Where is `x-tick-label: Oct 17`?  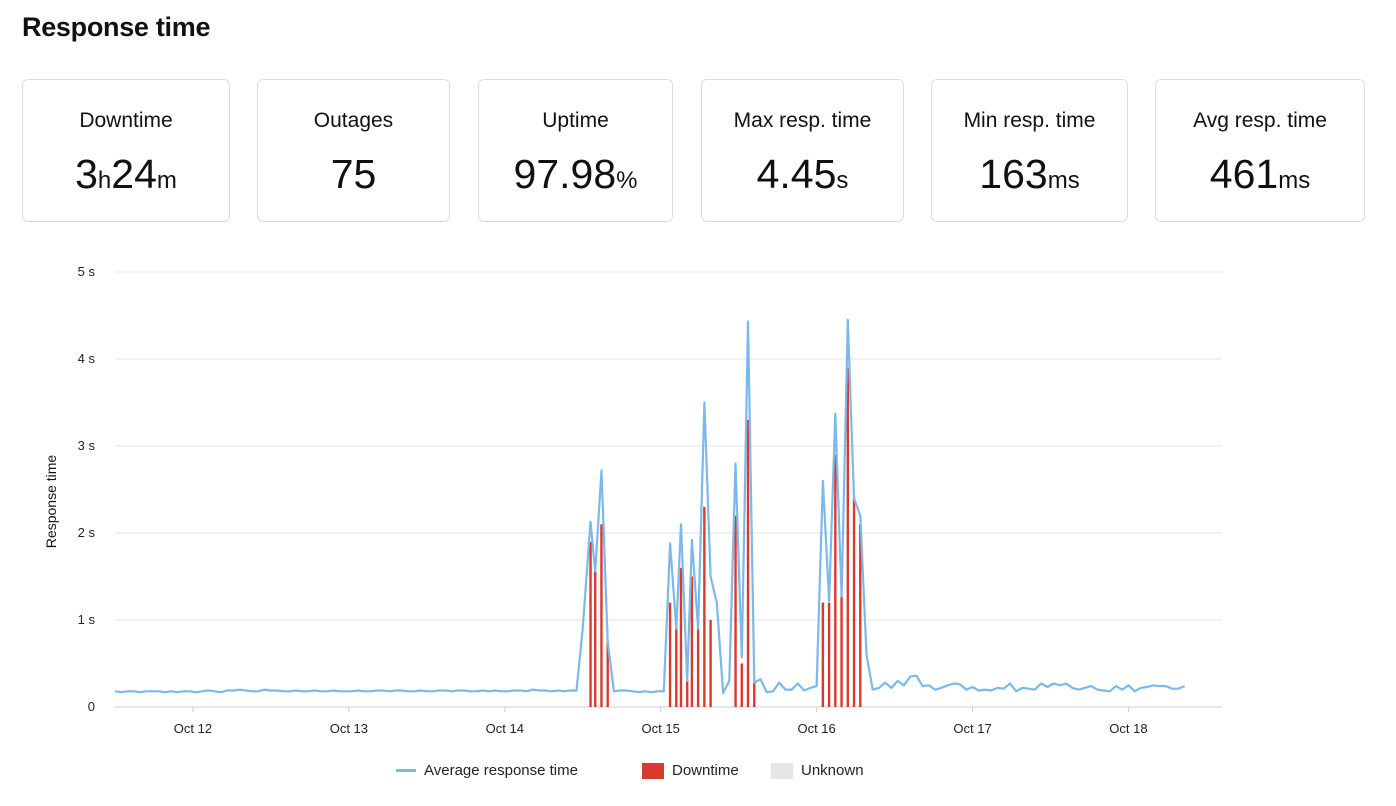
x-tick-label: Oct 17 is located at coordinates (972, 728).